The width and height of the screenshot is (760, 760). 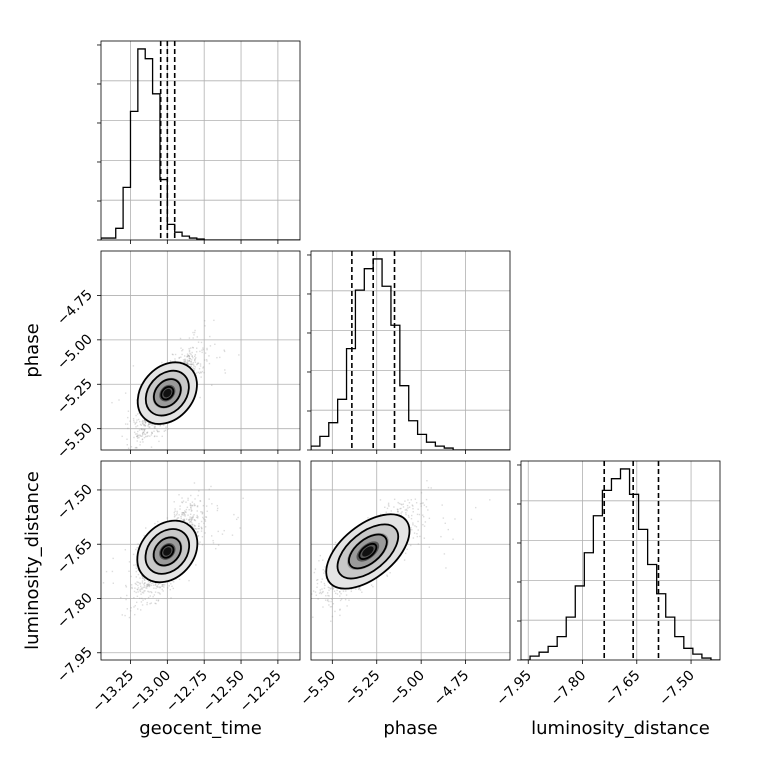 What do you see at coordinates (75, 665) in the screenshot?
I see `y-tick-label: −7.95` at bounding box center [75, 665].